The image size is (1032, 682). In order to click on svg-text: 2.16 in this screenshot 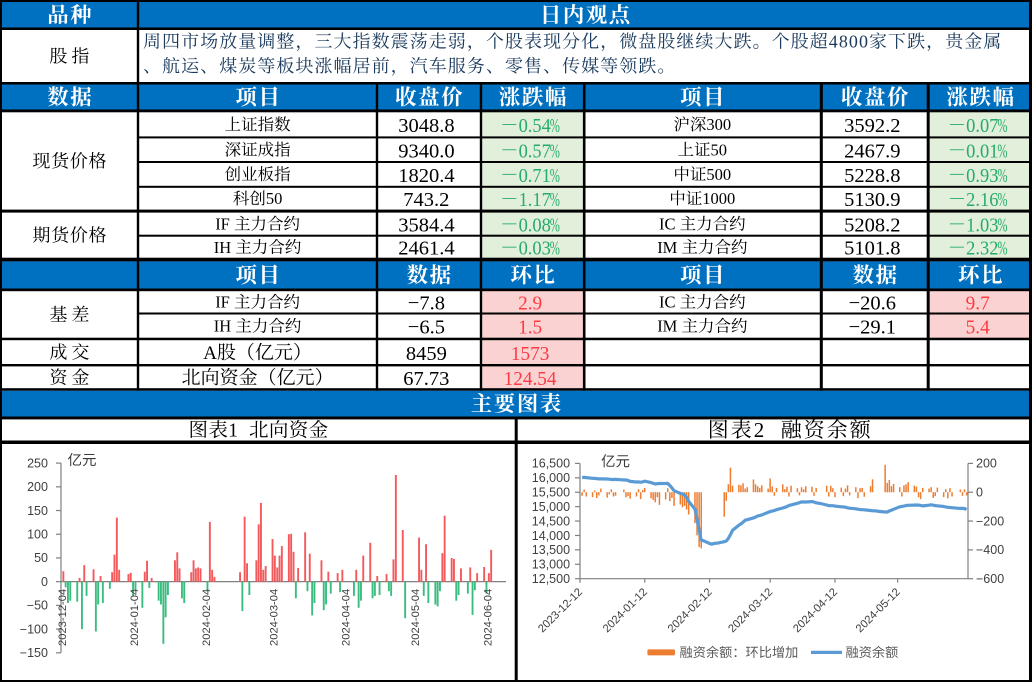, I will do `click(982, 200)`.